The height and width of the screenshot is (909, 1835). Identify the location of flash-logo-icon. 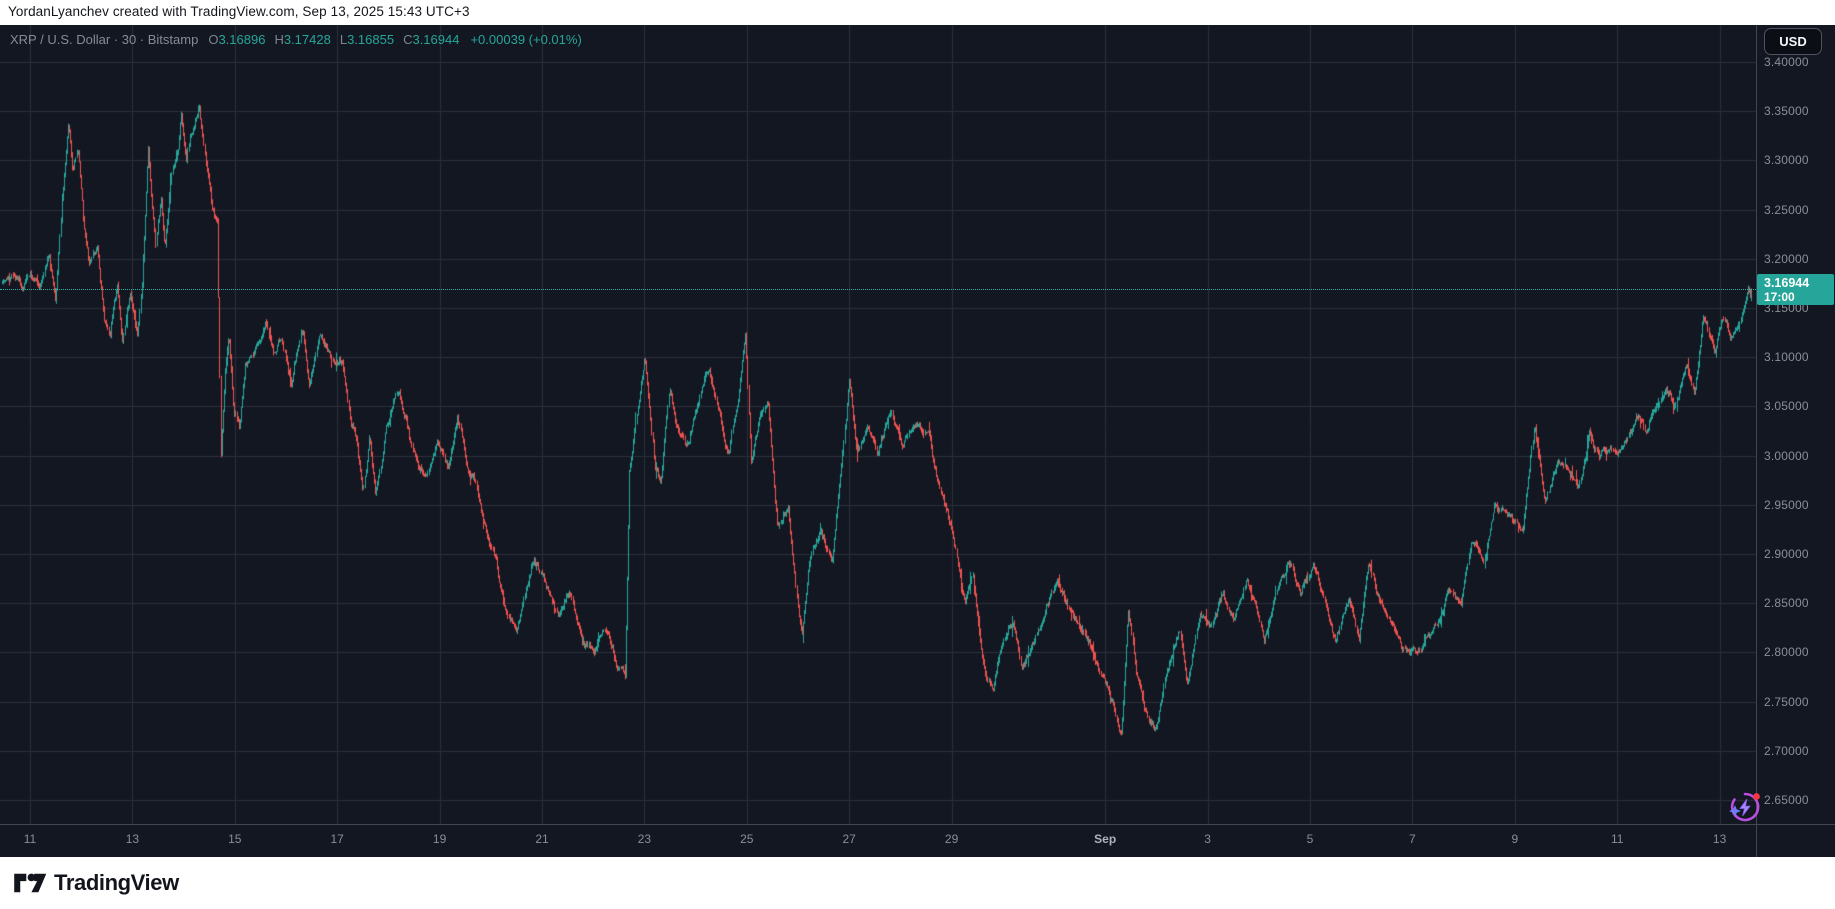
(1744, 807).